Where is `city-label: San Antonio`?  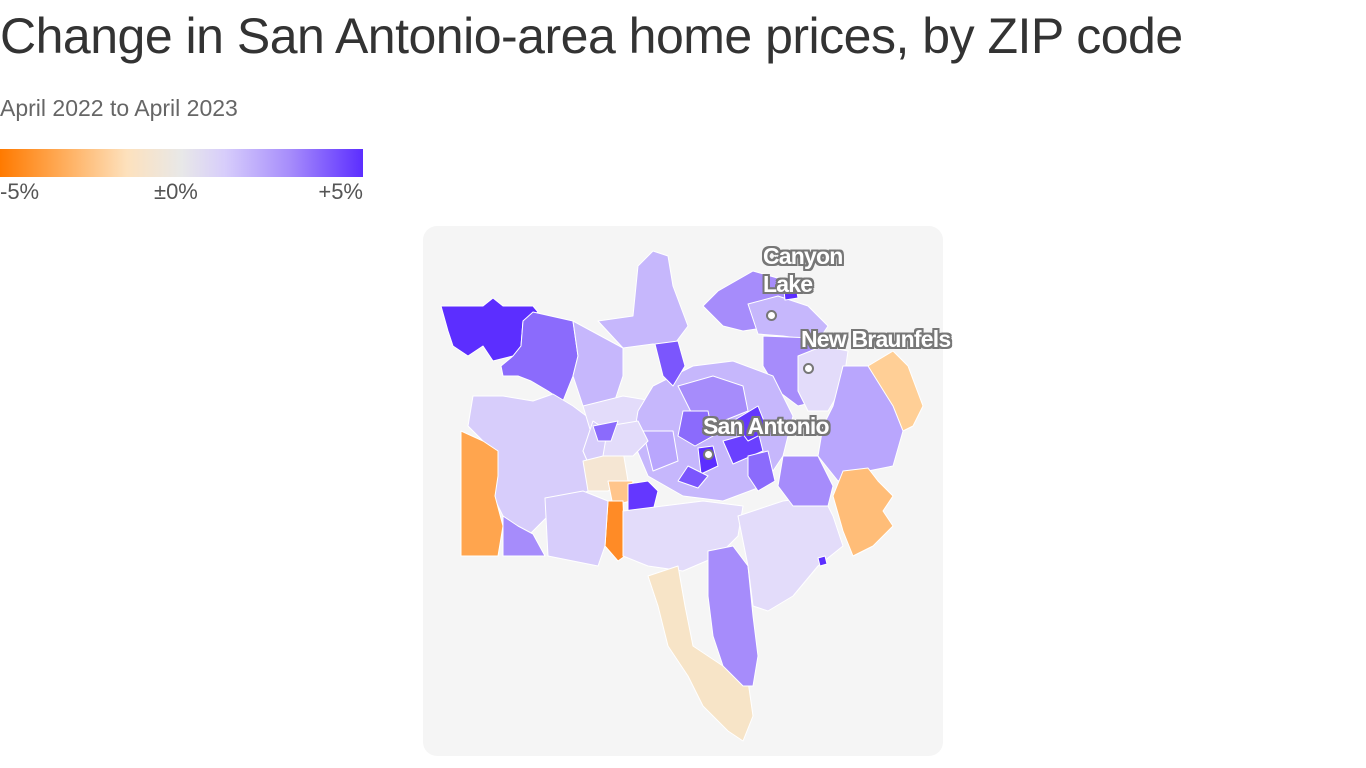 city-label: San Antonio is located at coordinates (766, 426).